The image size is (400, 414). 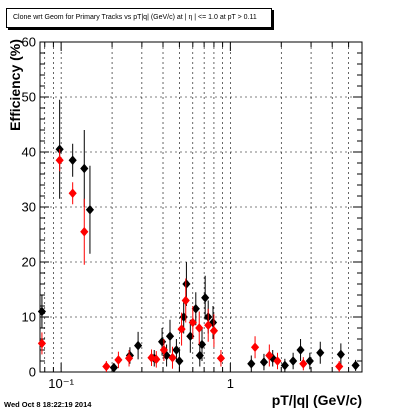 What do you see at coordinates (15, 85) in the screenshot?
I see `y-axis-label: Efficiency (%)` at bounding box center [15, 85].